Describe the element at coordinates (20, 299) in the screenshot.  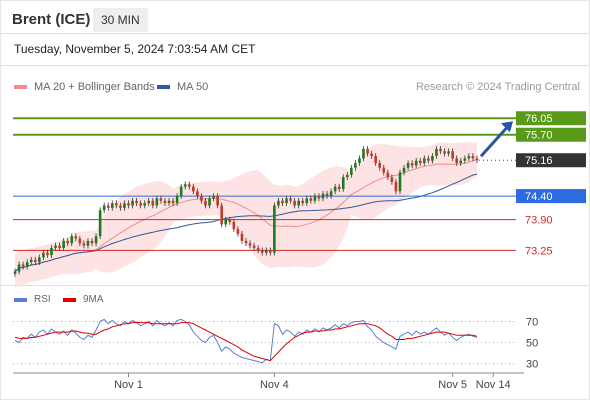
I see `rsi-swatch` at that location.